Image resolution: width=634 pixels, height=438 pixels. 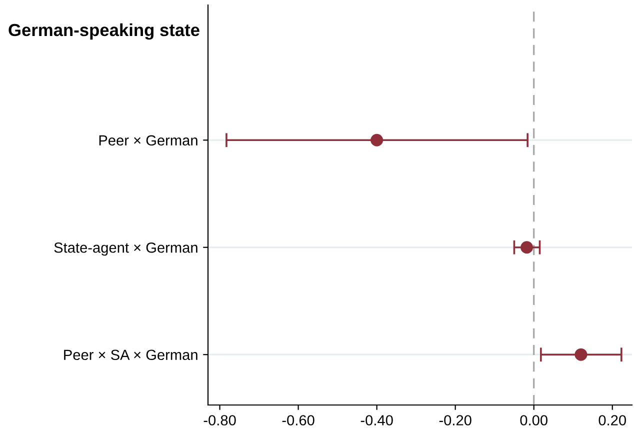 What do you see at coordinates (220, 420) in the screenshot?
I see `x-tick-label: -0.80` at bounding box center [220, 420].